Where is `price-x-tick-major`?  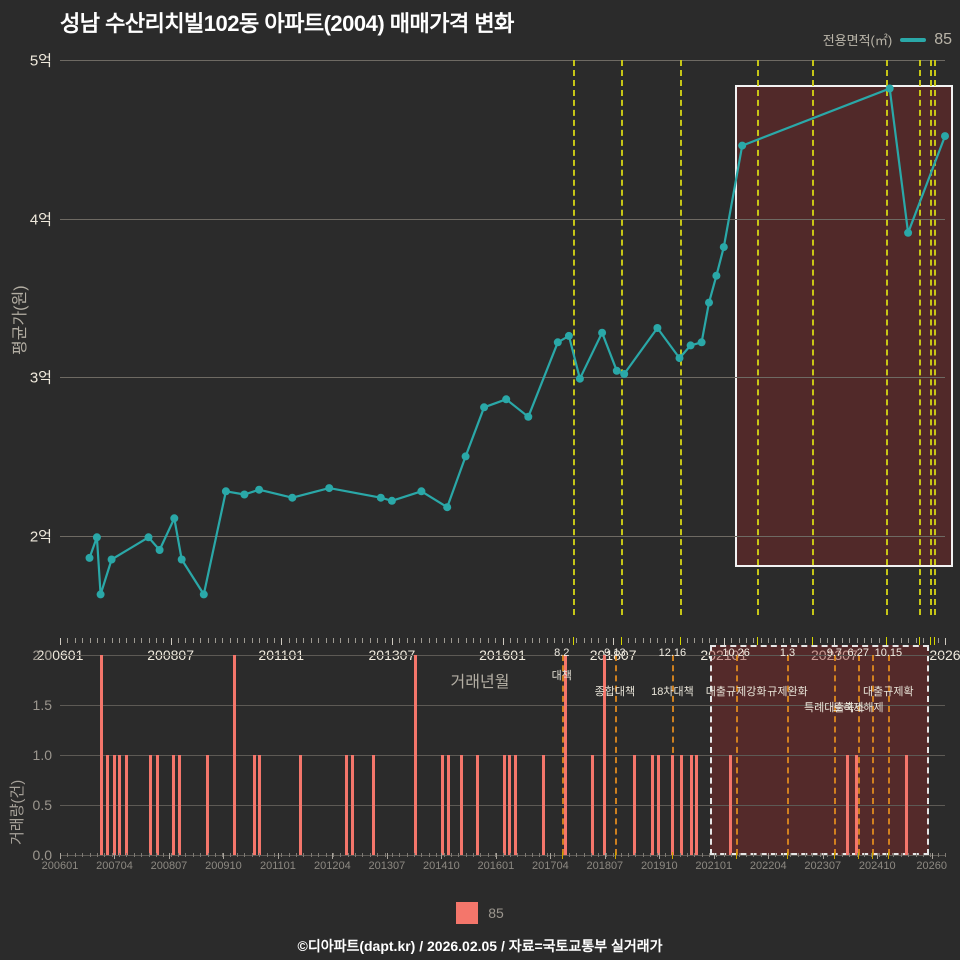 price-x-tick-major is located at coordinates (835, 641).